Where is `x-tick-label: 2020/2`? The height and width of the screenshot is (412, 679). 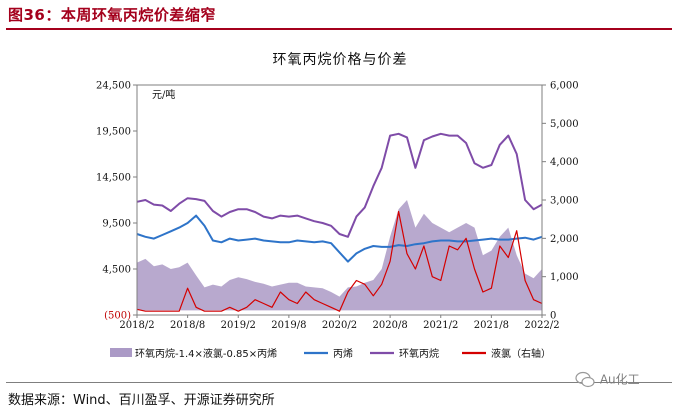 x-tick-label: 2020/2 is located at coordinates (339, 325).